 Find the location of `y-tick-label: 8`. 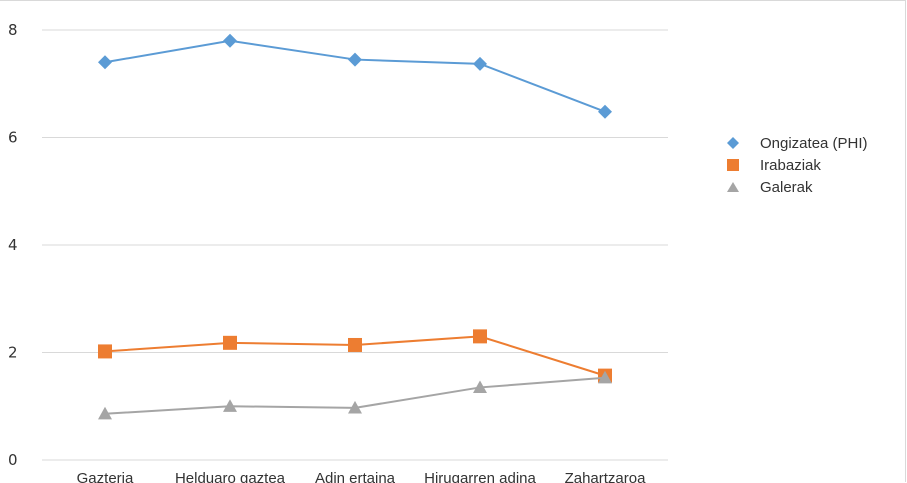

y-tick-label: 8 is located at coordinates (13, 30).